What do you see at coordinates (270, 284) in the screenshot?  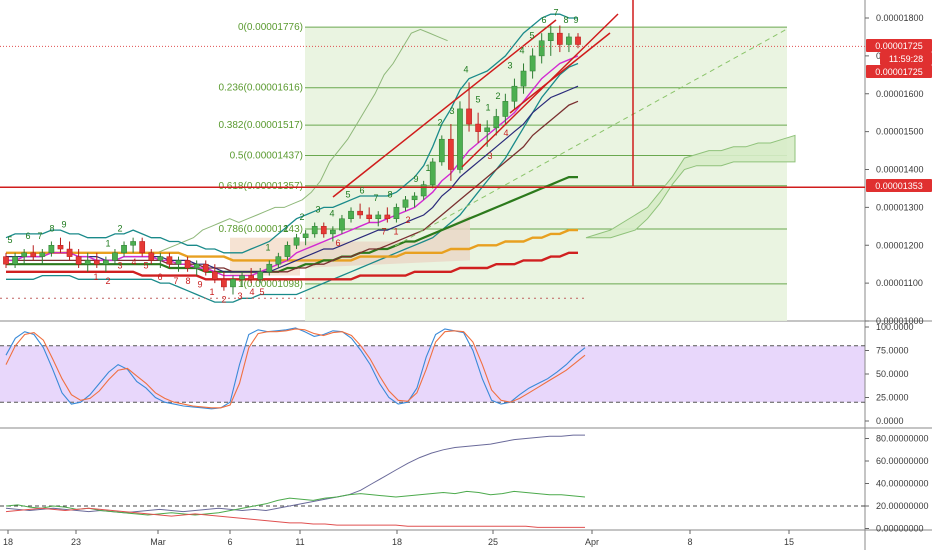 I see `fib-level-label: 1(0.00001098)` at bounding box center [270, 284].